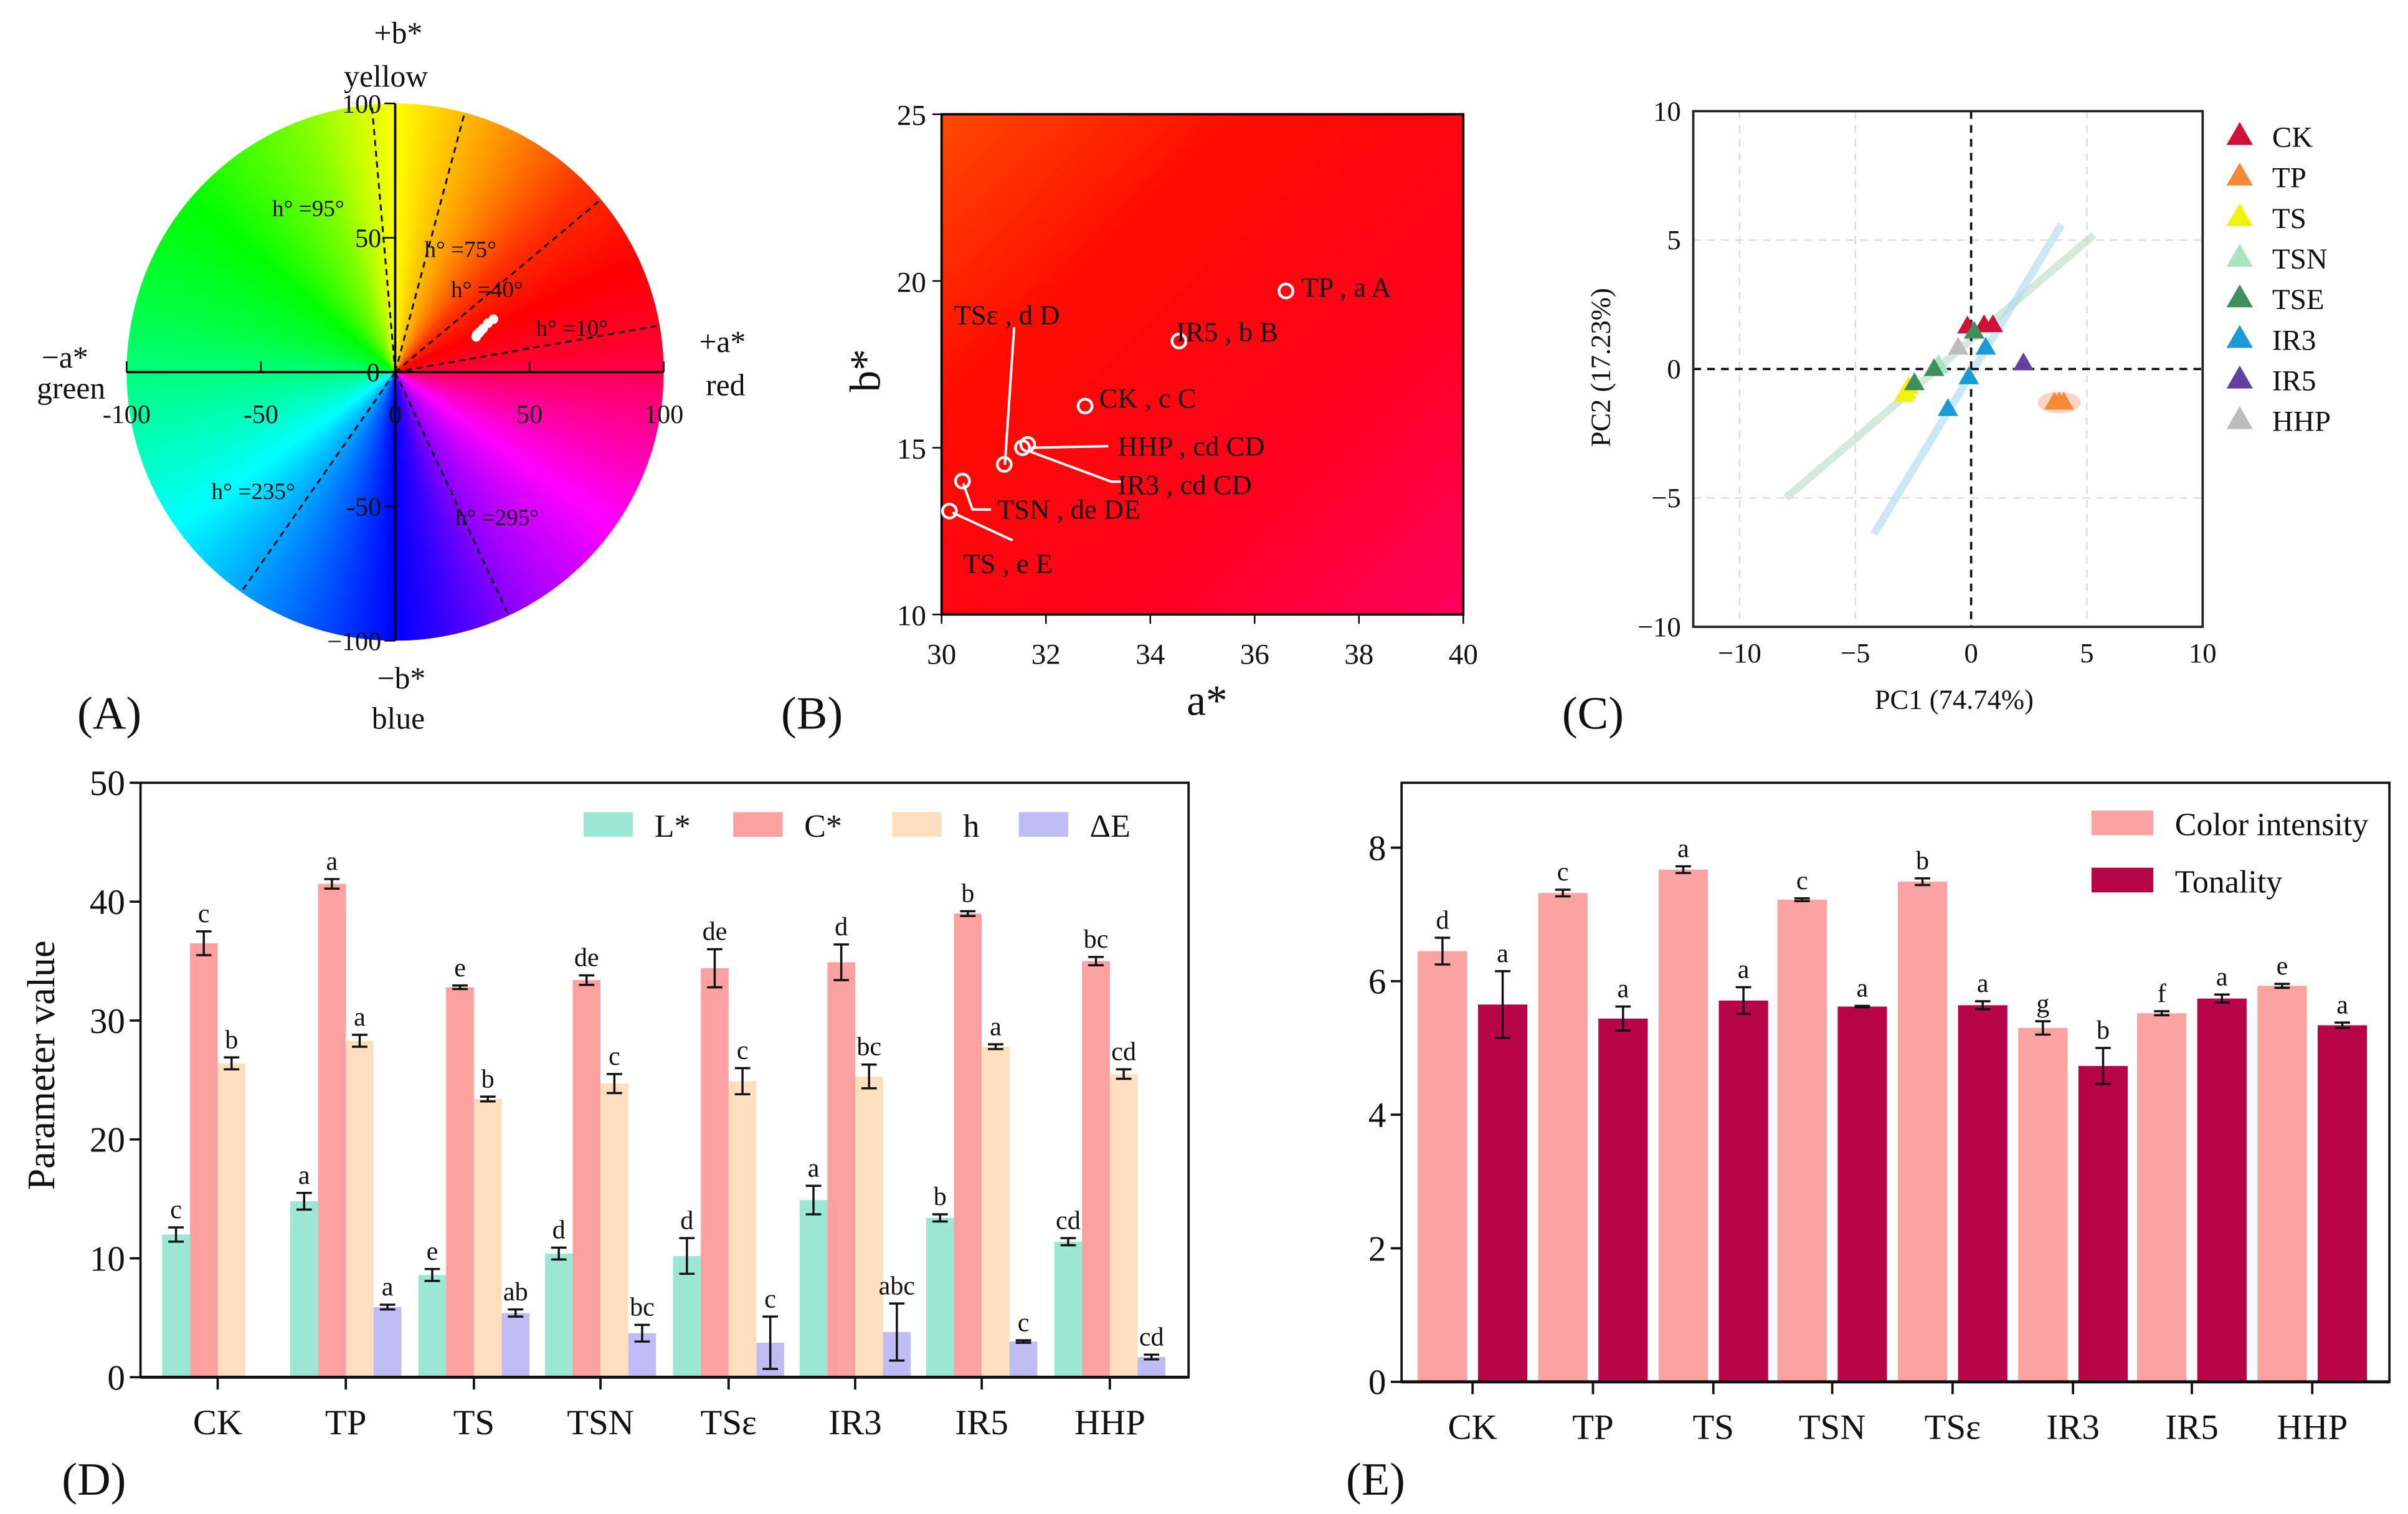 The width and height of the screenshot is (2408, 1514). I want to click on x-tick-label: 36, so click(1254, 655).